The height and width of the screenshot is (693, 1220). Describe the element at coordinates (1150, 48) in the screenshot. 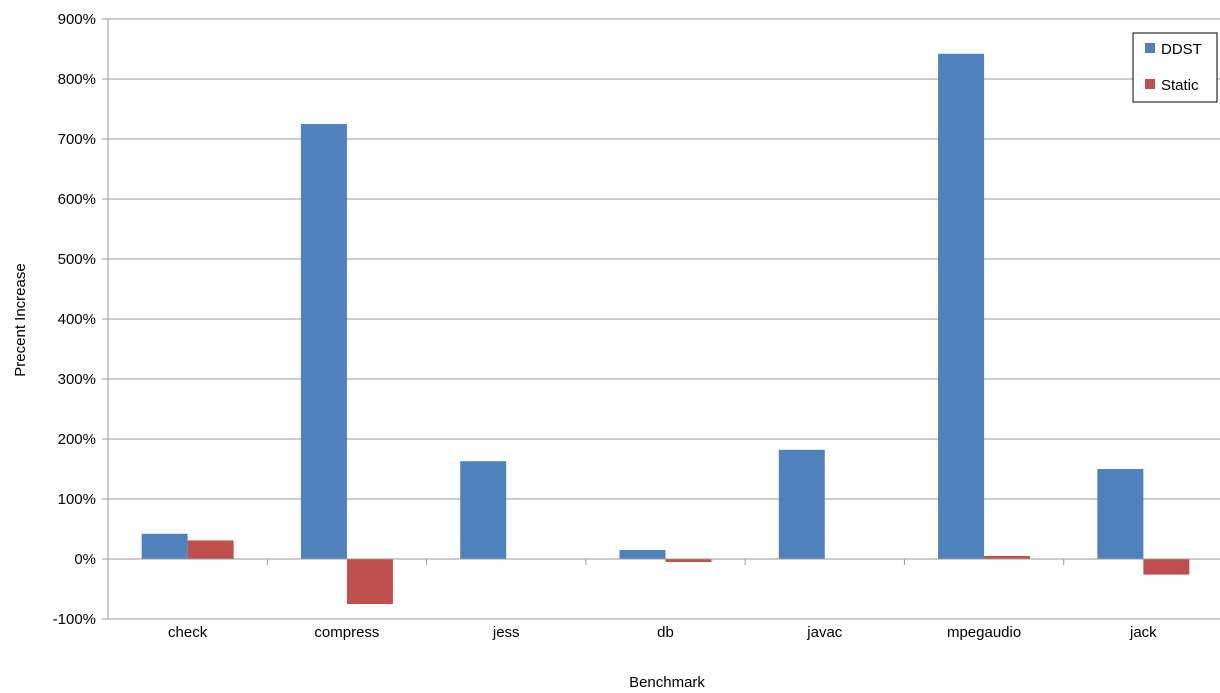

I see `legend-swatch-ddst` at that location.